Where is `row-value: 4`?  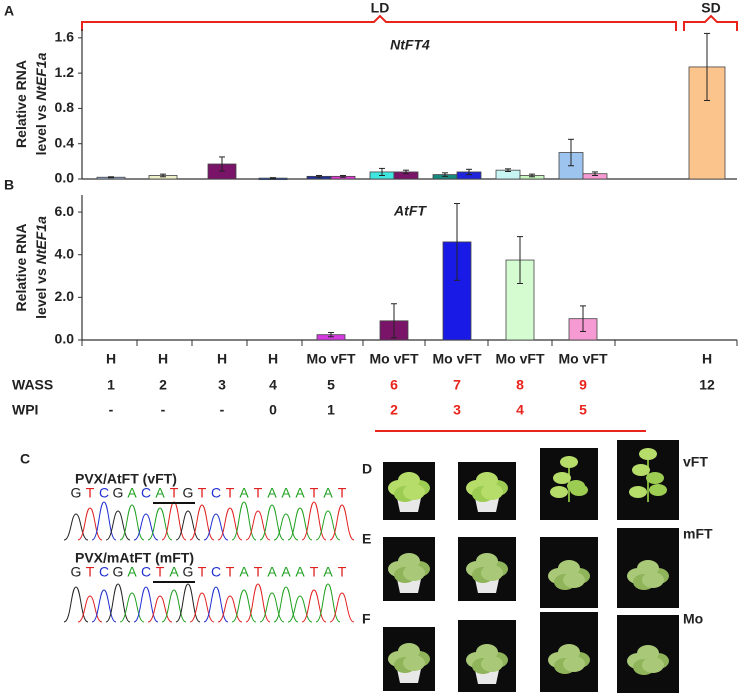
row-value: 4 is located at coordinates (520, 410).